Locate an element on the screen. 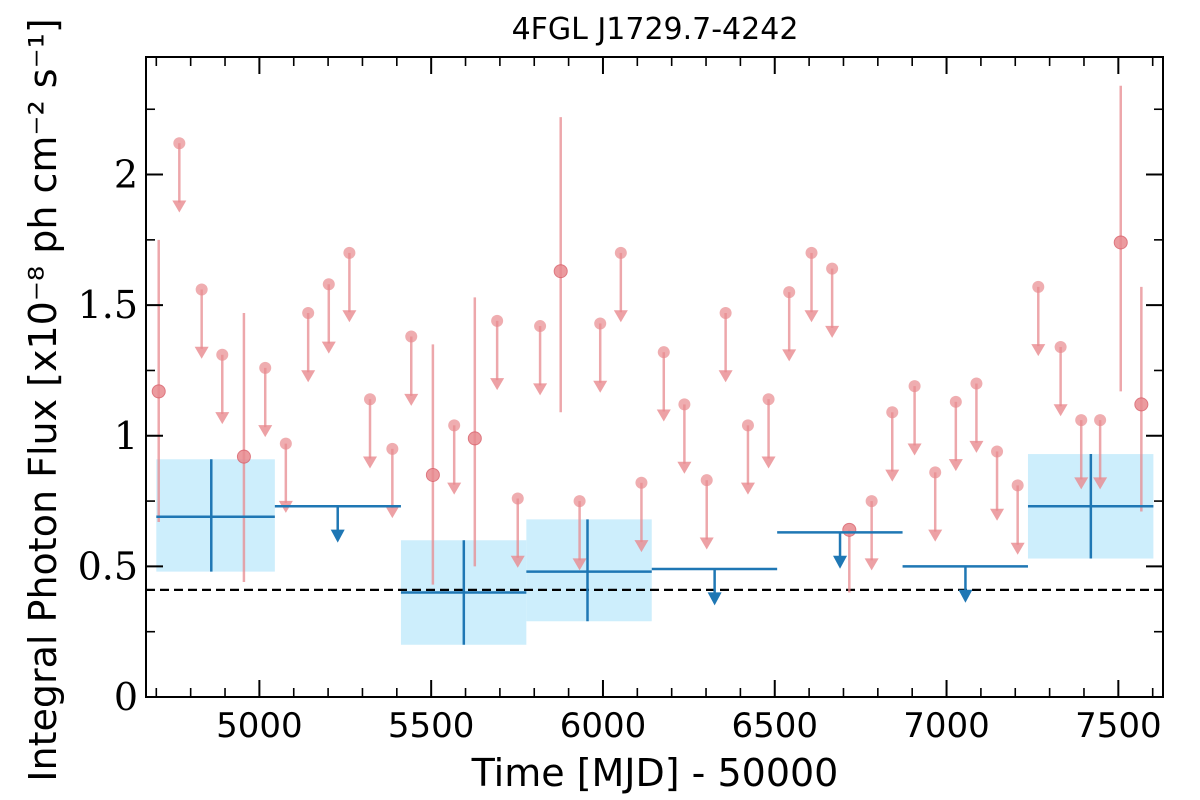 The height and width of the screenshot is (800, 1200). y-tick-label: 1.5 is located at coordinates (108, 305).